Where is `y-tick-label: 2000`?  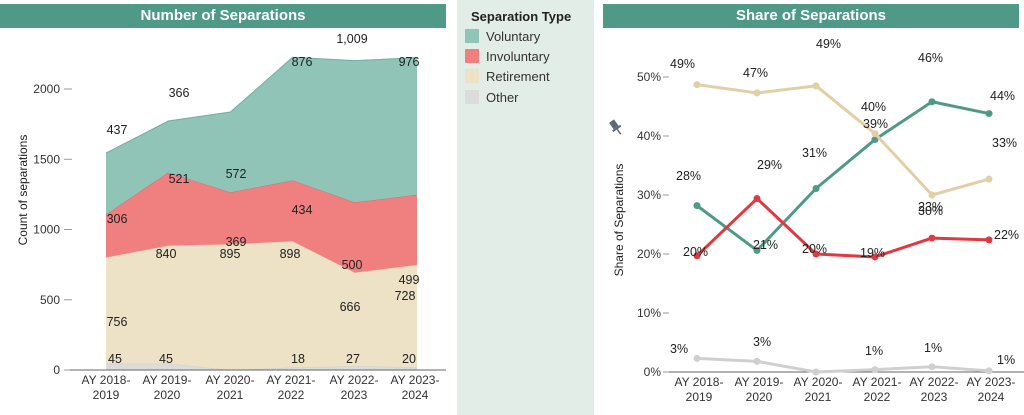
y-tick-label: 2000 is located at coordinates (46, 89).